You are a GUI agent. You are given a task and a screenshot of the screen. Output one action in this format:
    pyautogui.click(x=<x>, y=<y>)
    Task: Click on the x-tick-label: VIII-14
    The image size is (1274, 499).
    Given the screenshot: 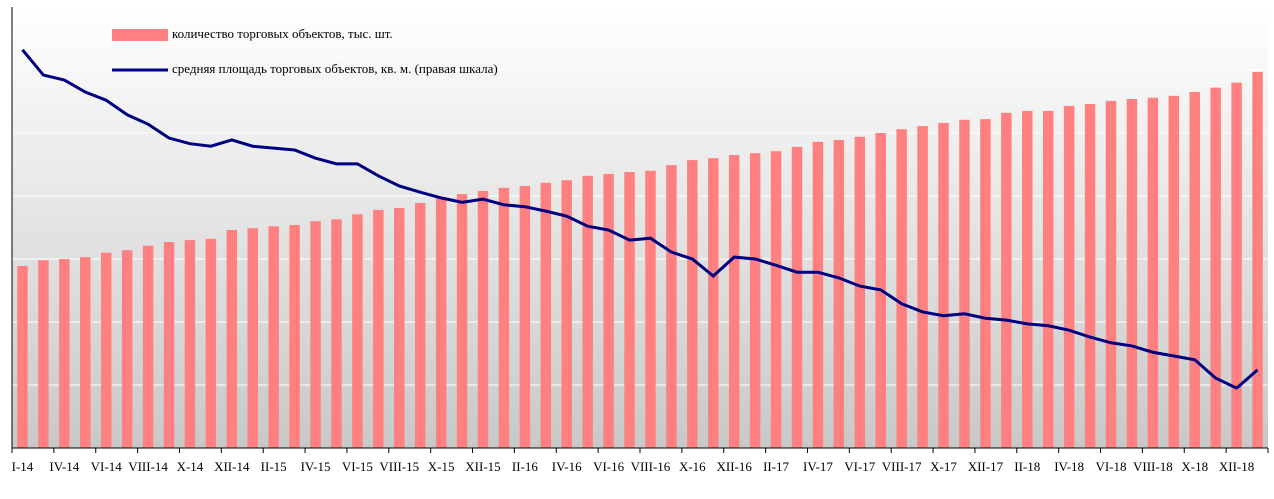 What is the action you would take?
    pyautogui.click(x=148, y=466)
    